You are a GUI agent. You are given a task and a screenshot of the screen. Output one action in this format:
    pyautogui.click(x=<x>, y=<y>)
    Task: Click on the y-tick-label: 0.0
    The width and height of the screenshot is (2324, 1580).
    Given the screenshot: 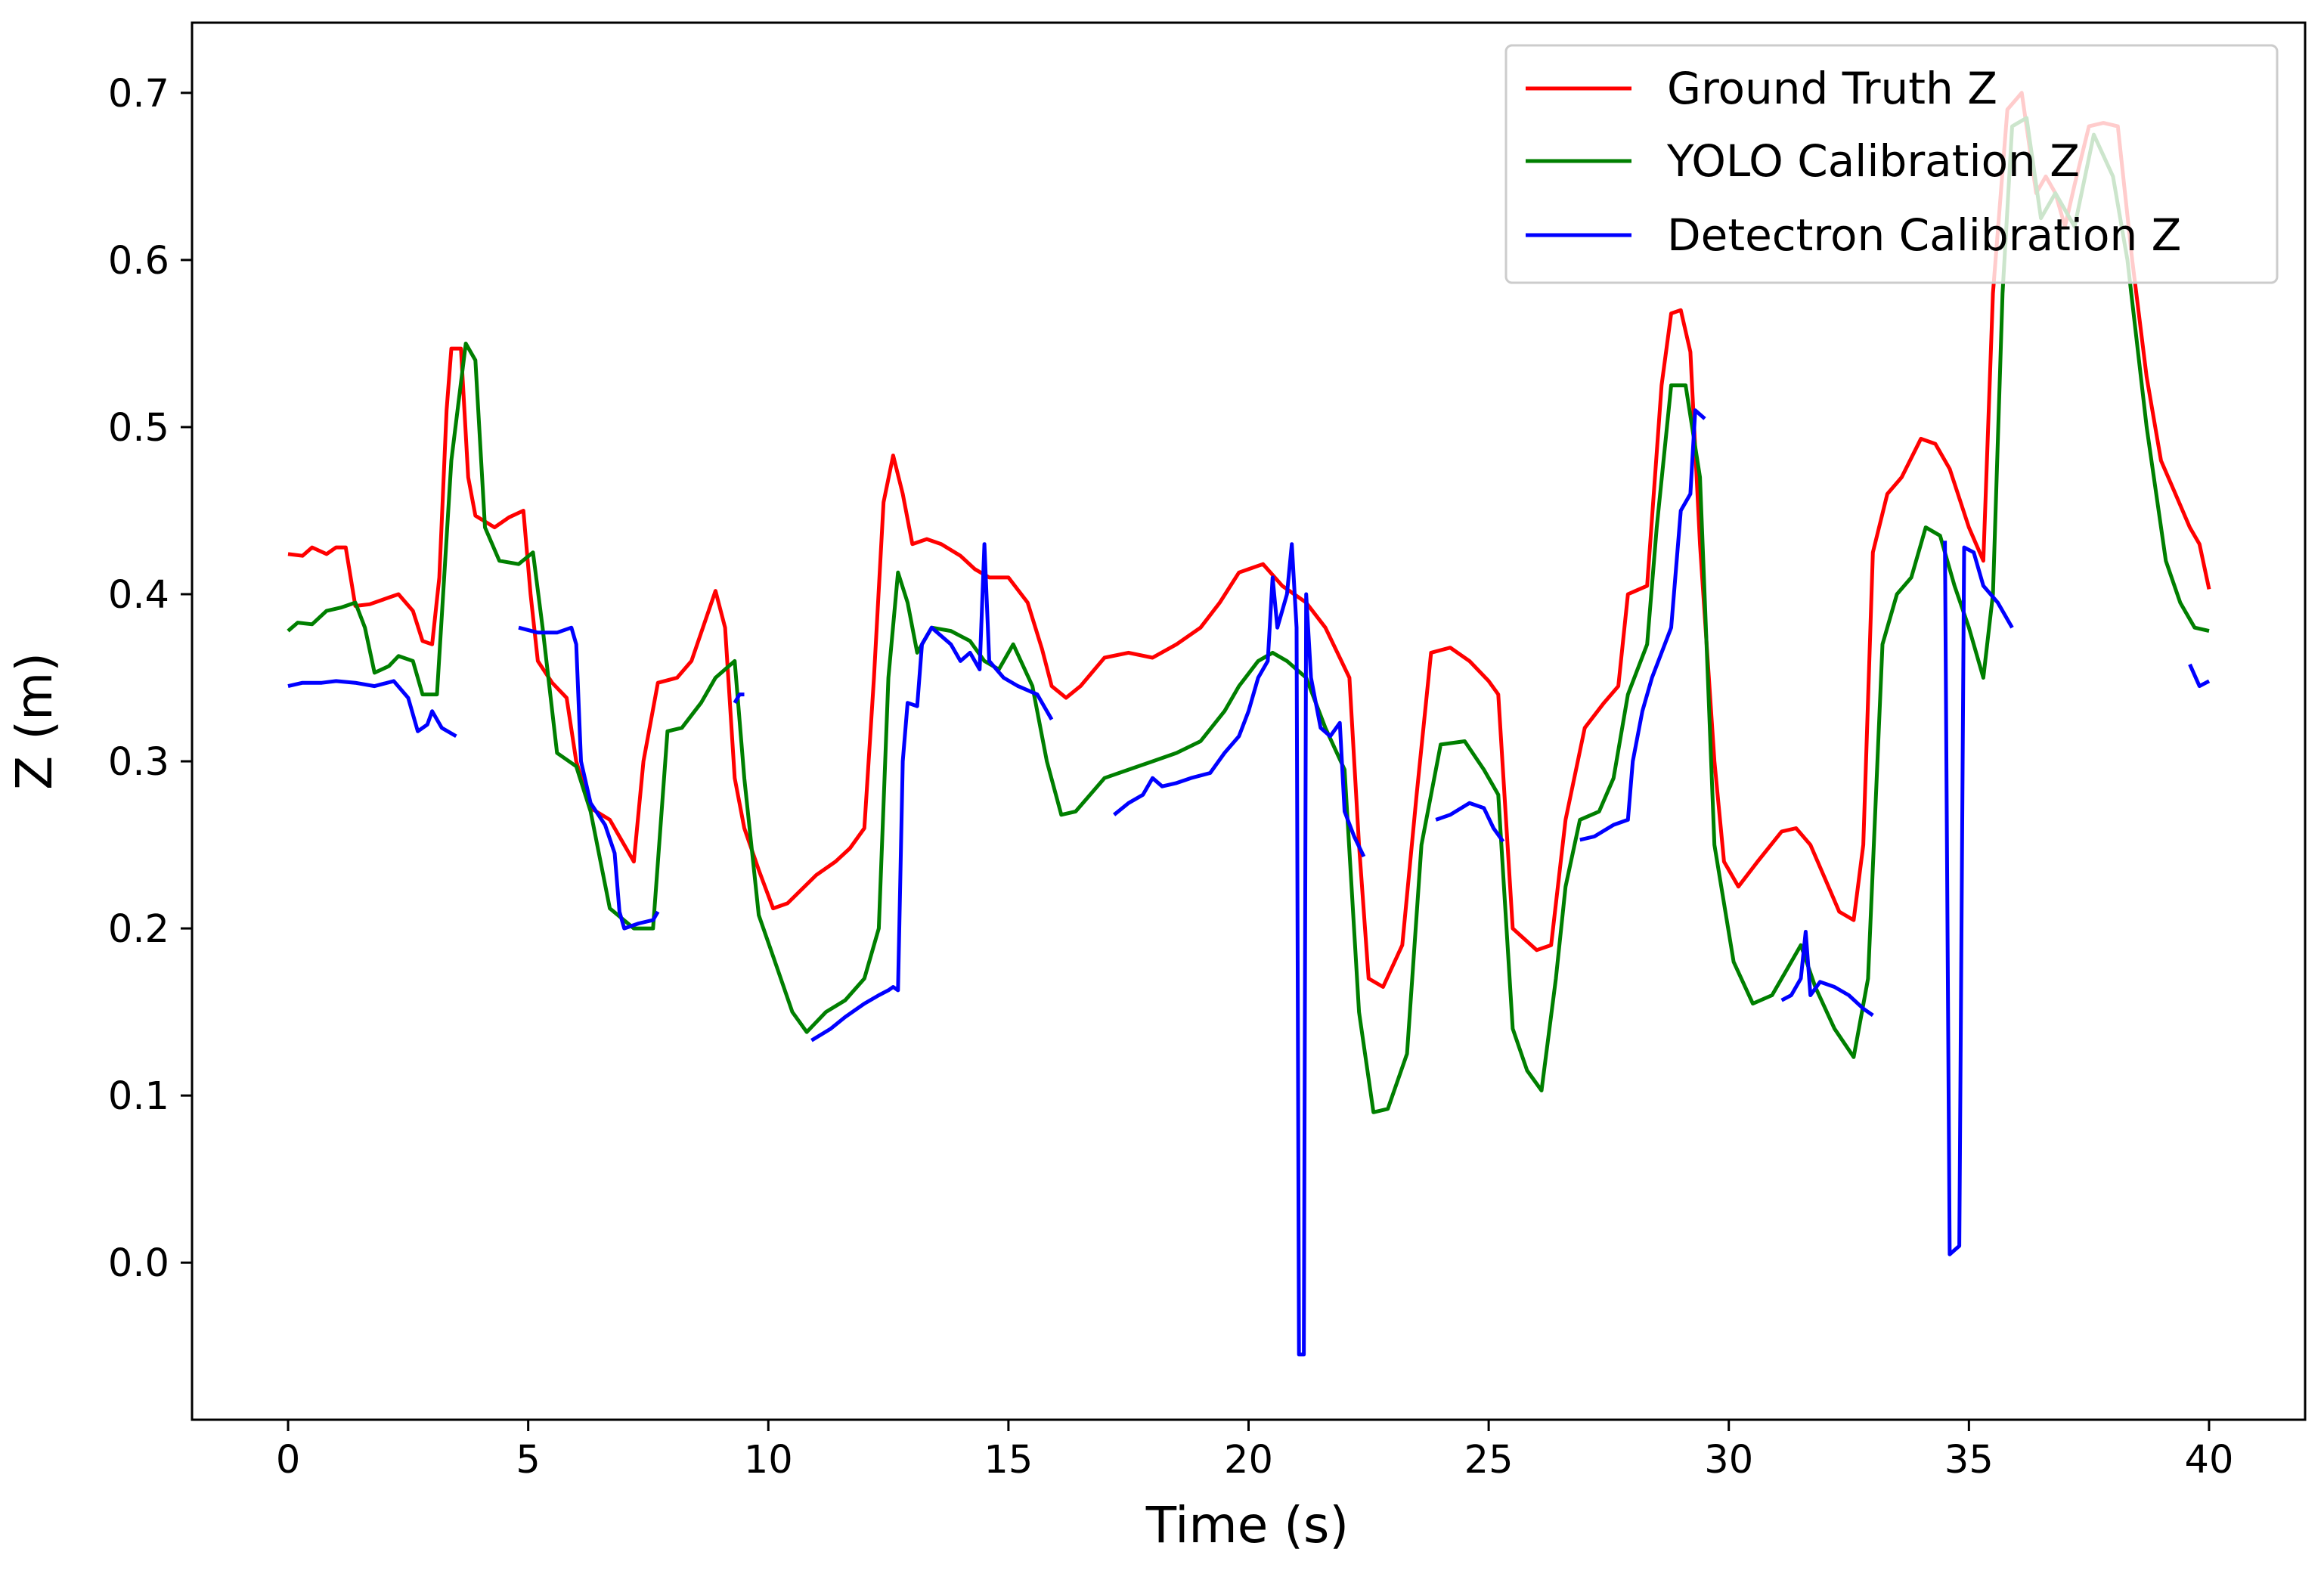 What is the action you would take?
    pyautogui.click(x=138, y=1263)
    